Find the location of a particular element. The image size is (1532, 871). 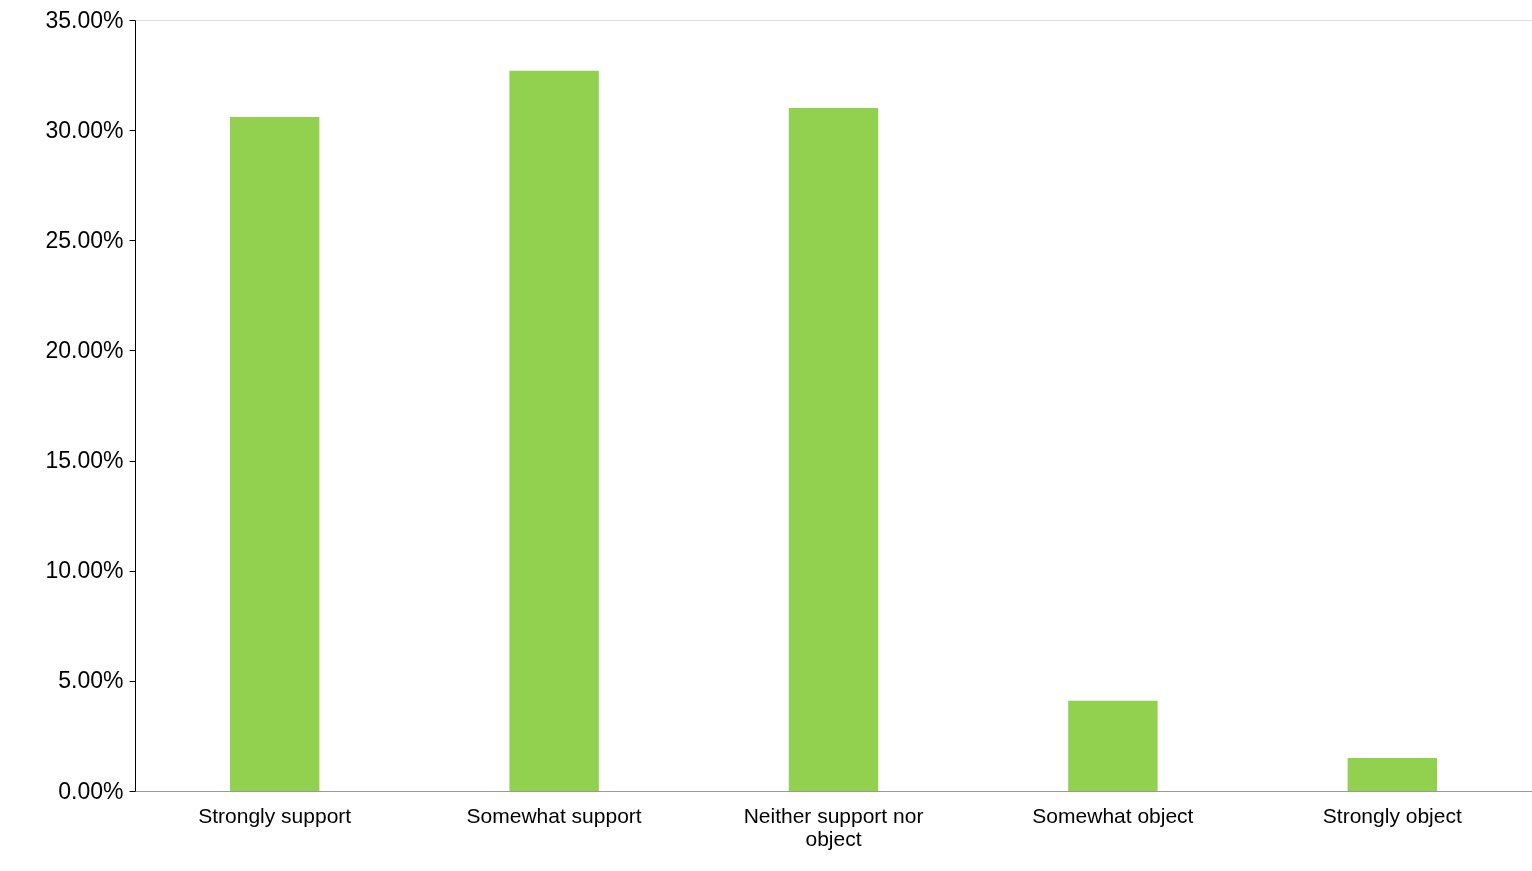

x-tick-label: Strongly object is located at coordinates (1392, 815).